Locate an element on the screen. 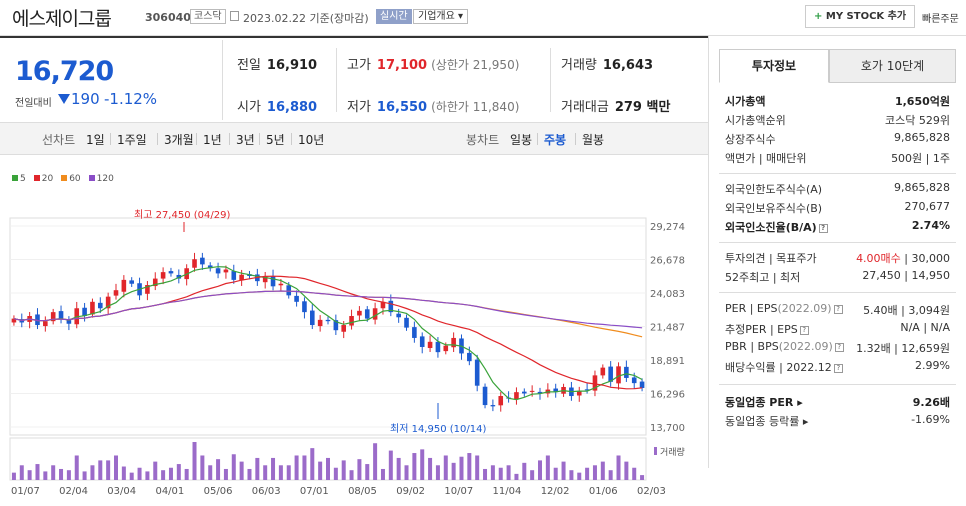 This screenshot has height=506, width=966. tab-orderbook: 호가 10단계 is located at coordinates (892, 66).